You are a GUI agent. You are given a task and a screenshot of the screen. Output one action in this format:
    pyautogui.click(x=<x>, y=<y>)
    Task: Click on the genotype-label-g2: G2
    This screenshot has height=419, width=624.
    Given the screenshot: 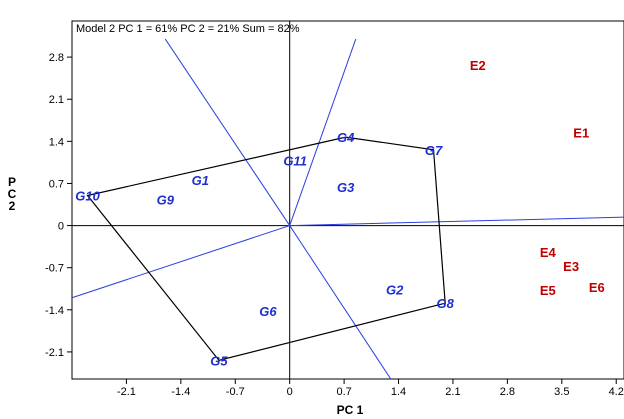 What is the action you would take?
    pyautogui.click(x=395, y=289)
    